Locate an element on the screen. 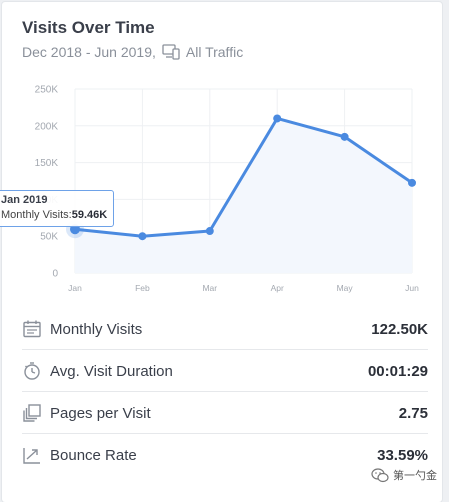 This screenshot has width=449, height=502. x-tick-label: Jun is located at coordinates (412, 288).